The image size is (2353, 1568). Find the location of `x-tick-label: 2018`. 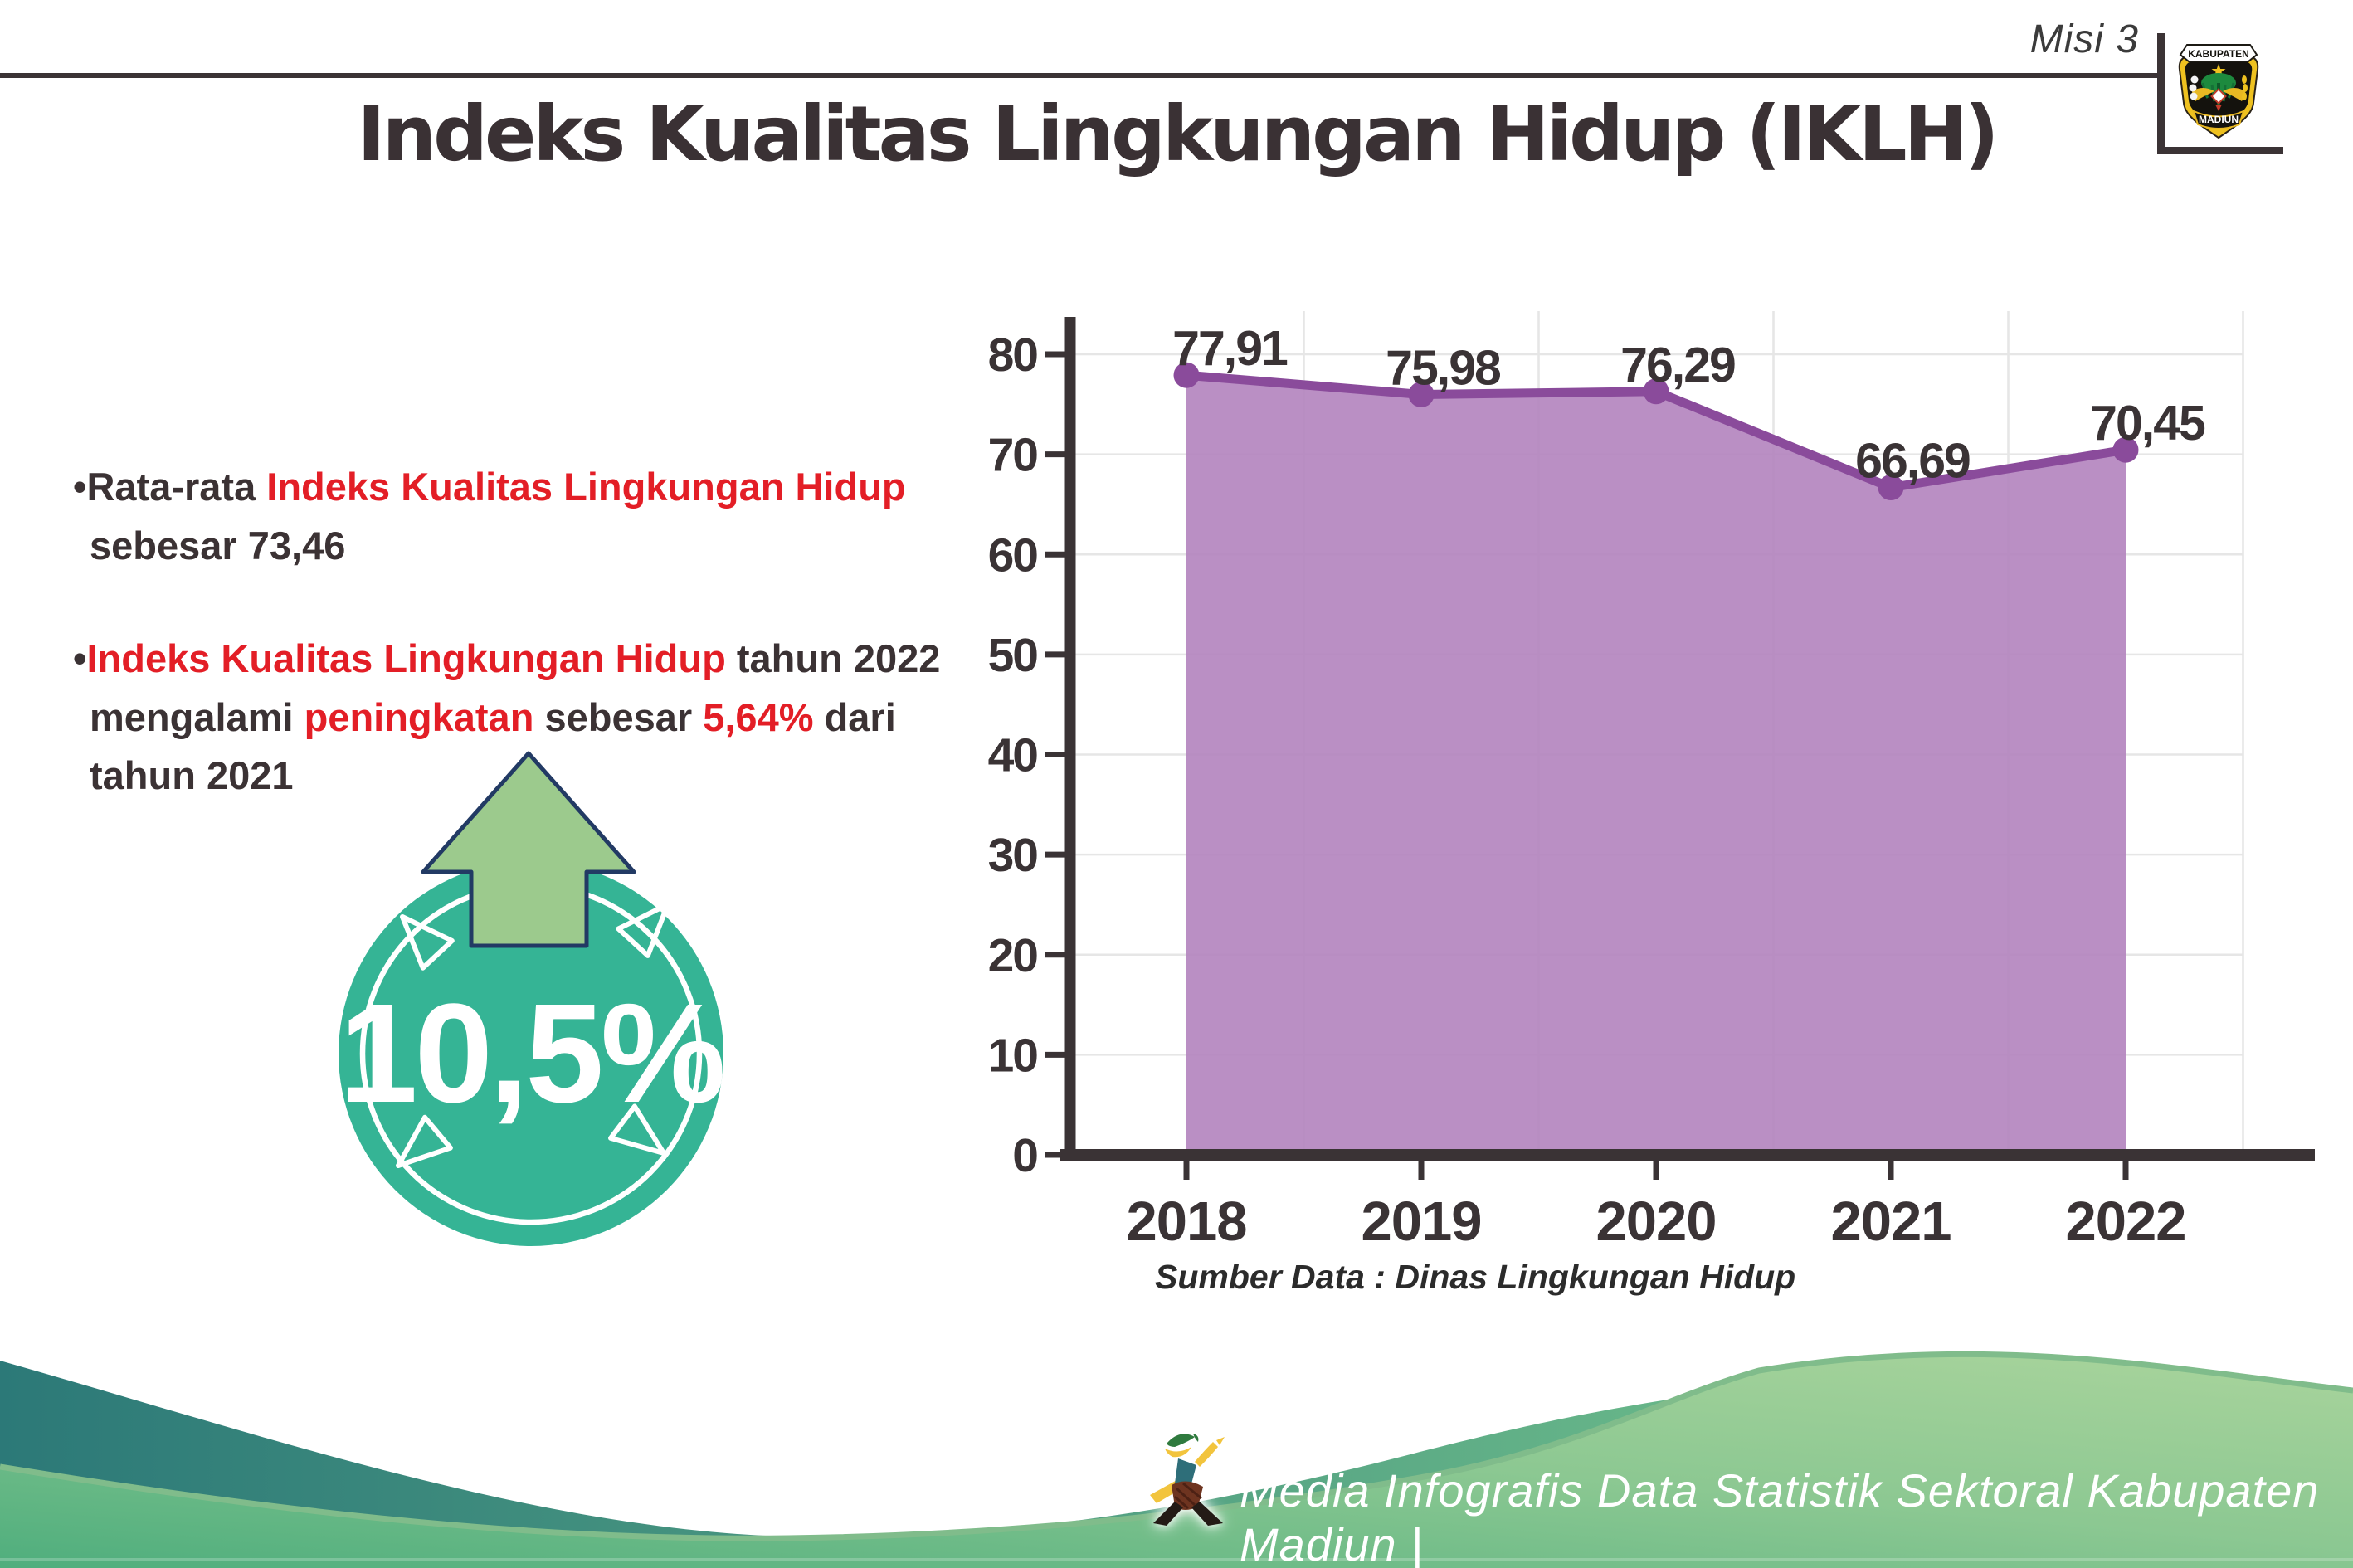

x-tick-label: 2018 is located at coordinates (1186, 1222).